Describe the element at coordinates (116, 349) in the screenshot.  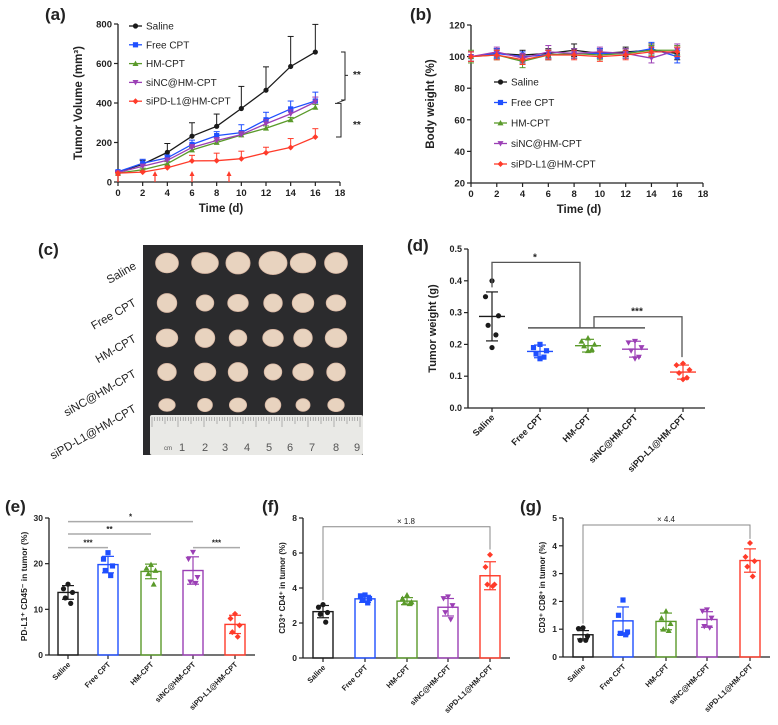
I see `row-label: HM-CPT` at that location.